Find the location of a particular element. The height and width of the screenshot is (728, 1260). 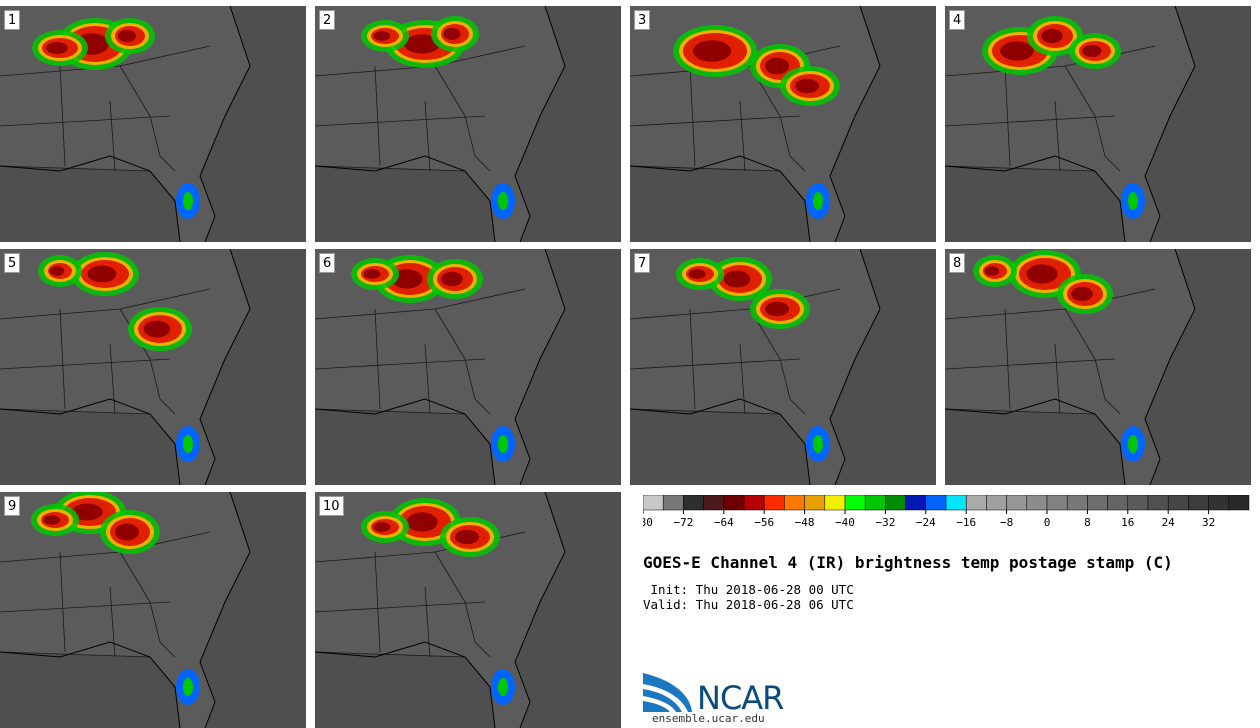

panel-label: 4 is located at coordinates (957, 20).